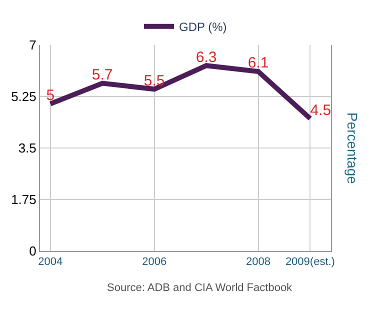 The width and height of the screenshot is (381, 321). What do you see at coordinates (154, 81) in the screenshot?
I see `data-label: 5.5` at bounding box center [154, 81].